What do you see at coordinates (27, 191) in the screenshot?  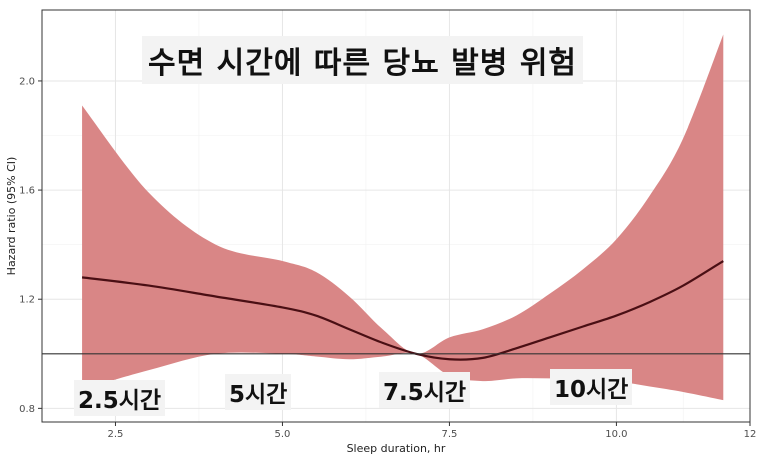 I see `y-tick-label: 1.6` at bounding box center [27, 191].